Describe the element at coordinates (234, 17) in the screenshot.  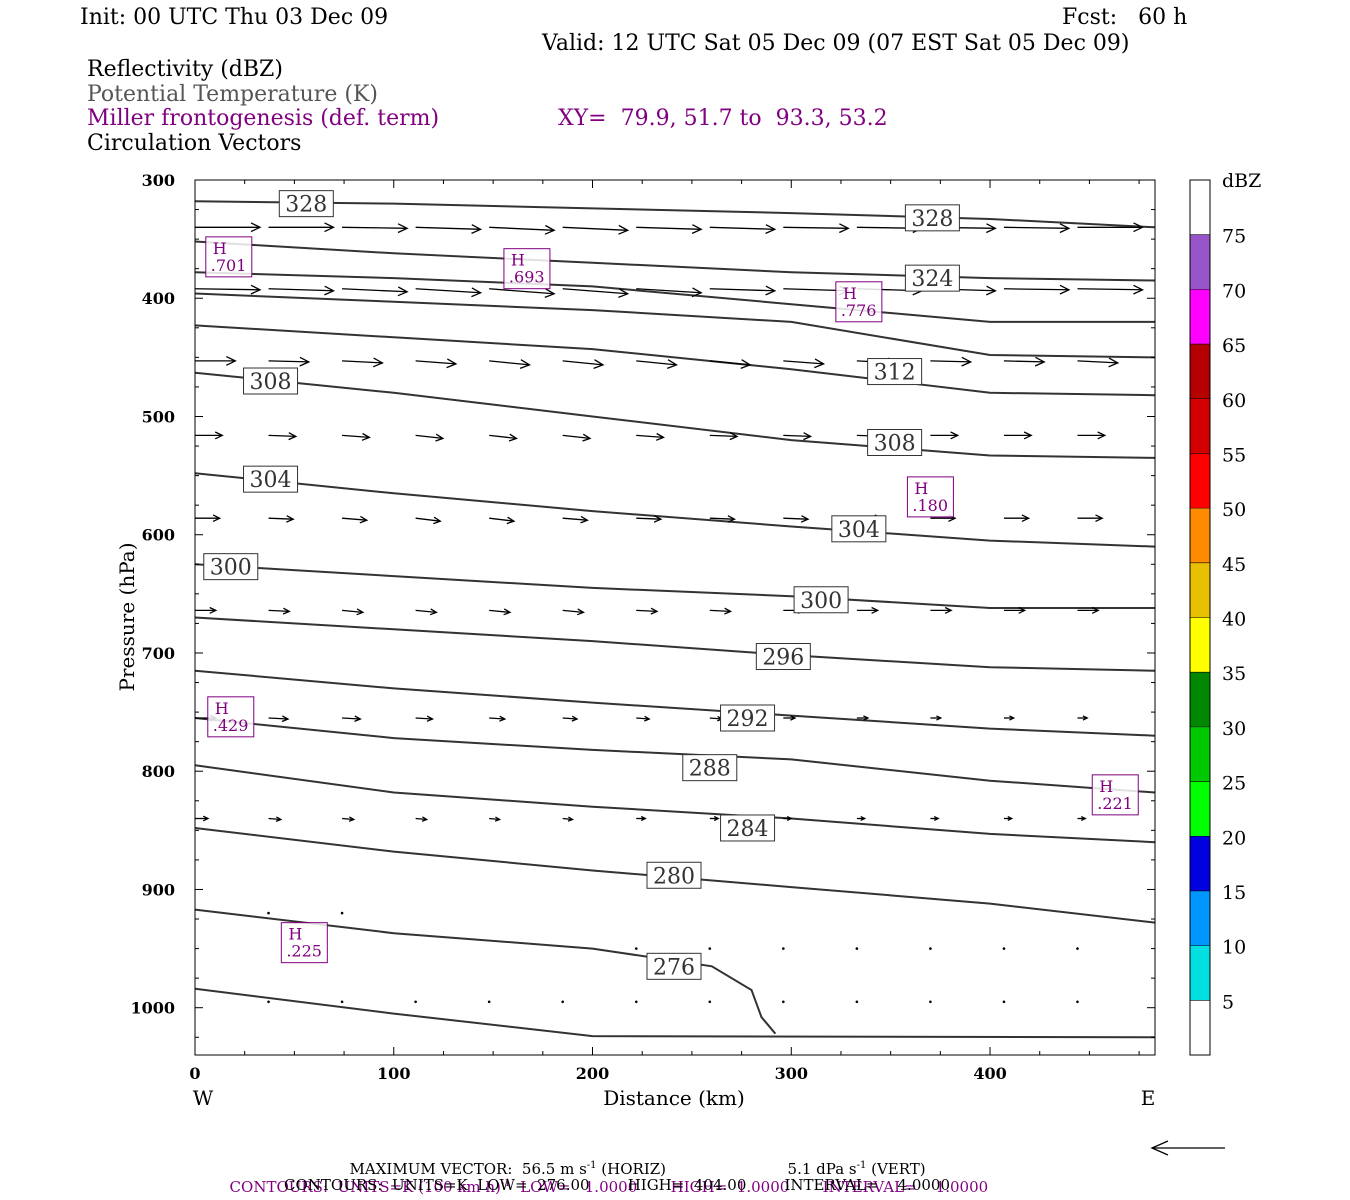
I see `init-time: Init: 00 UTC Thu 03 Dec 09` at that location.